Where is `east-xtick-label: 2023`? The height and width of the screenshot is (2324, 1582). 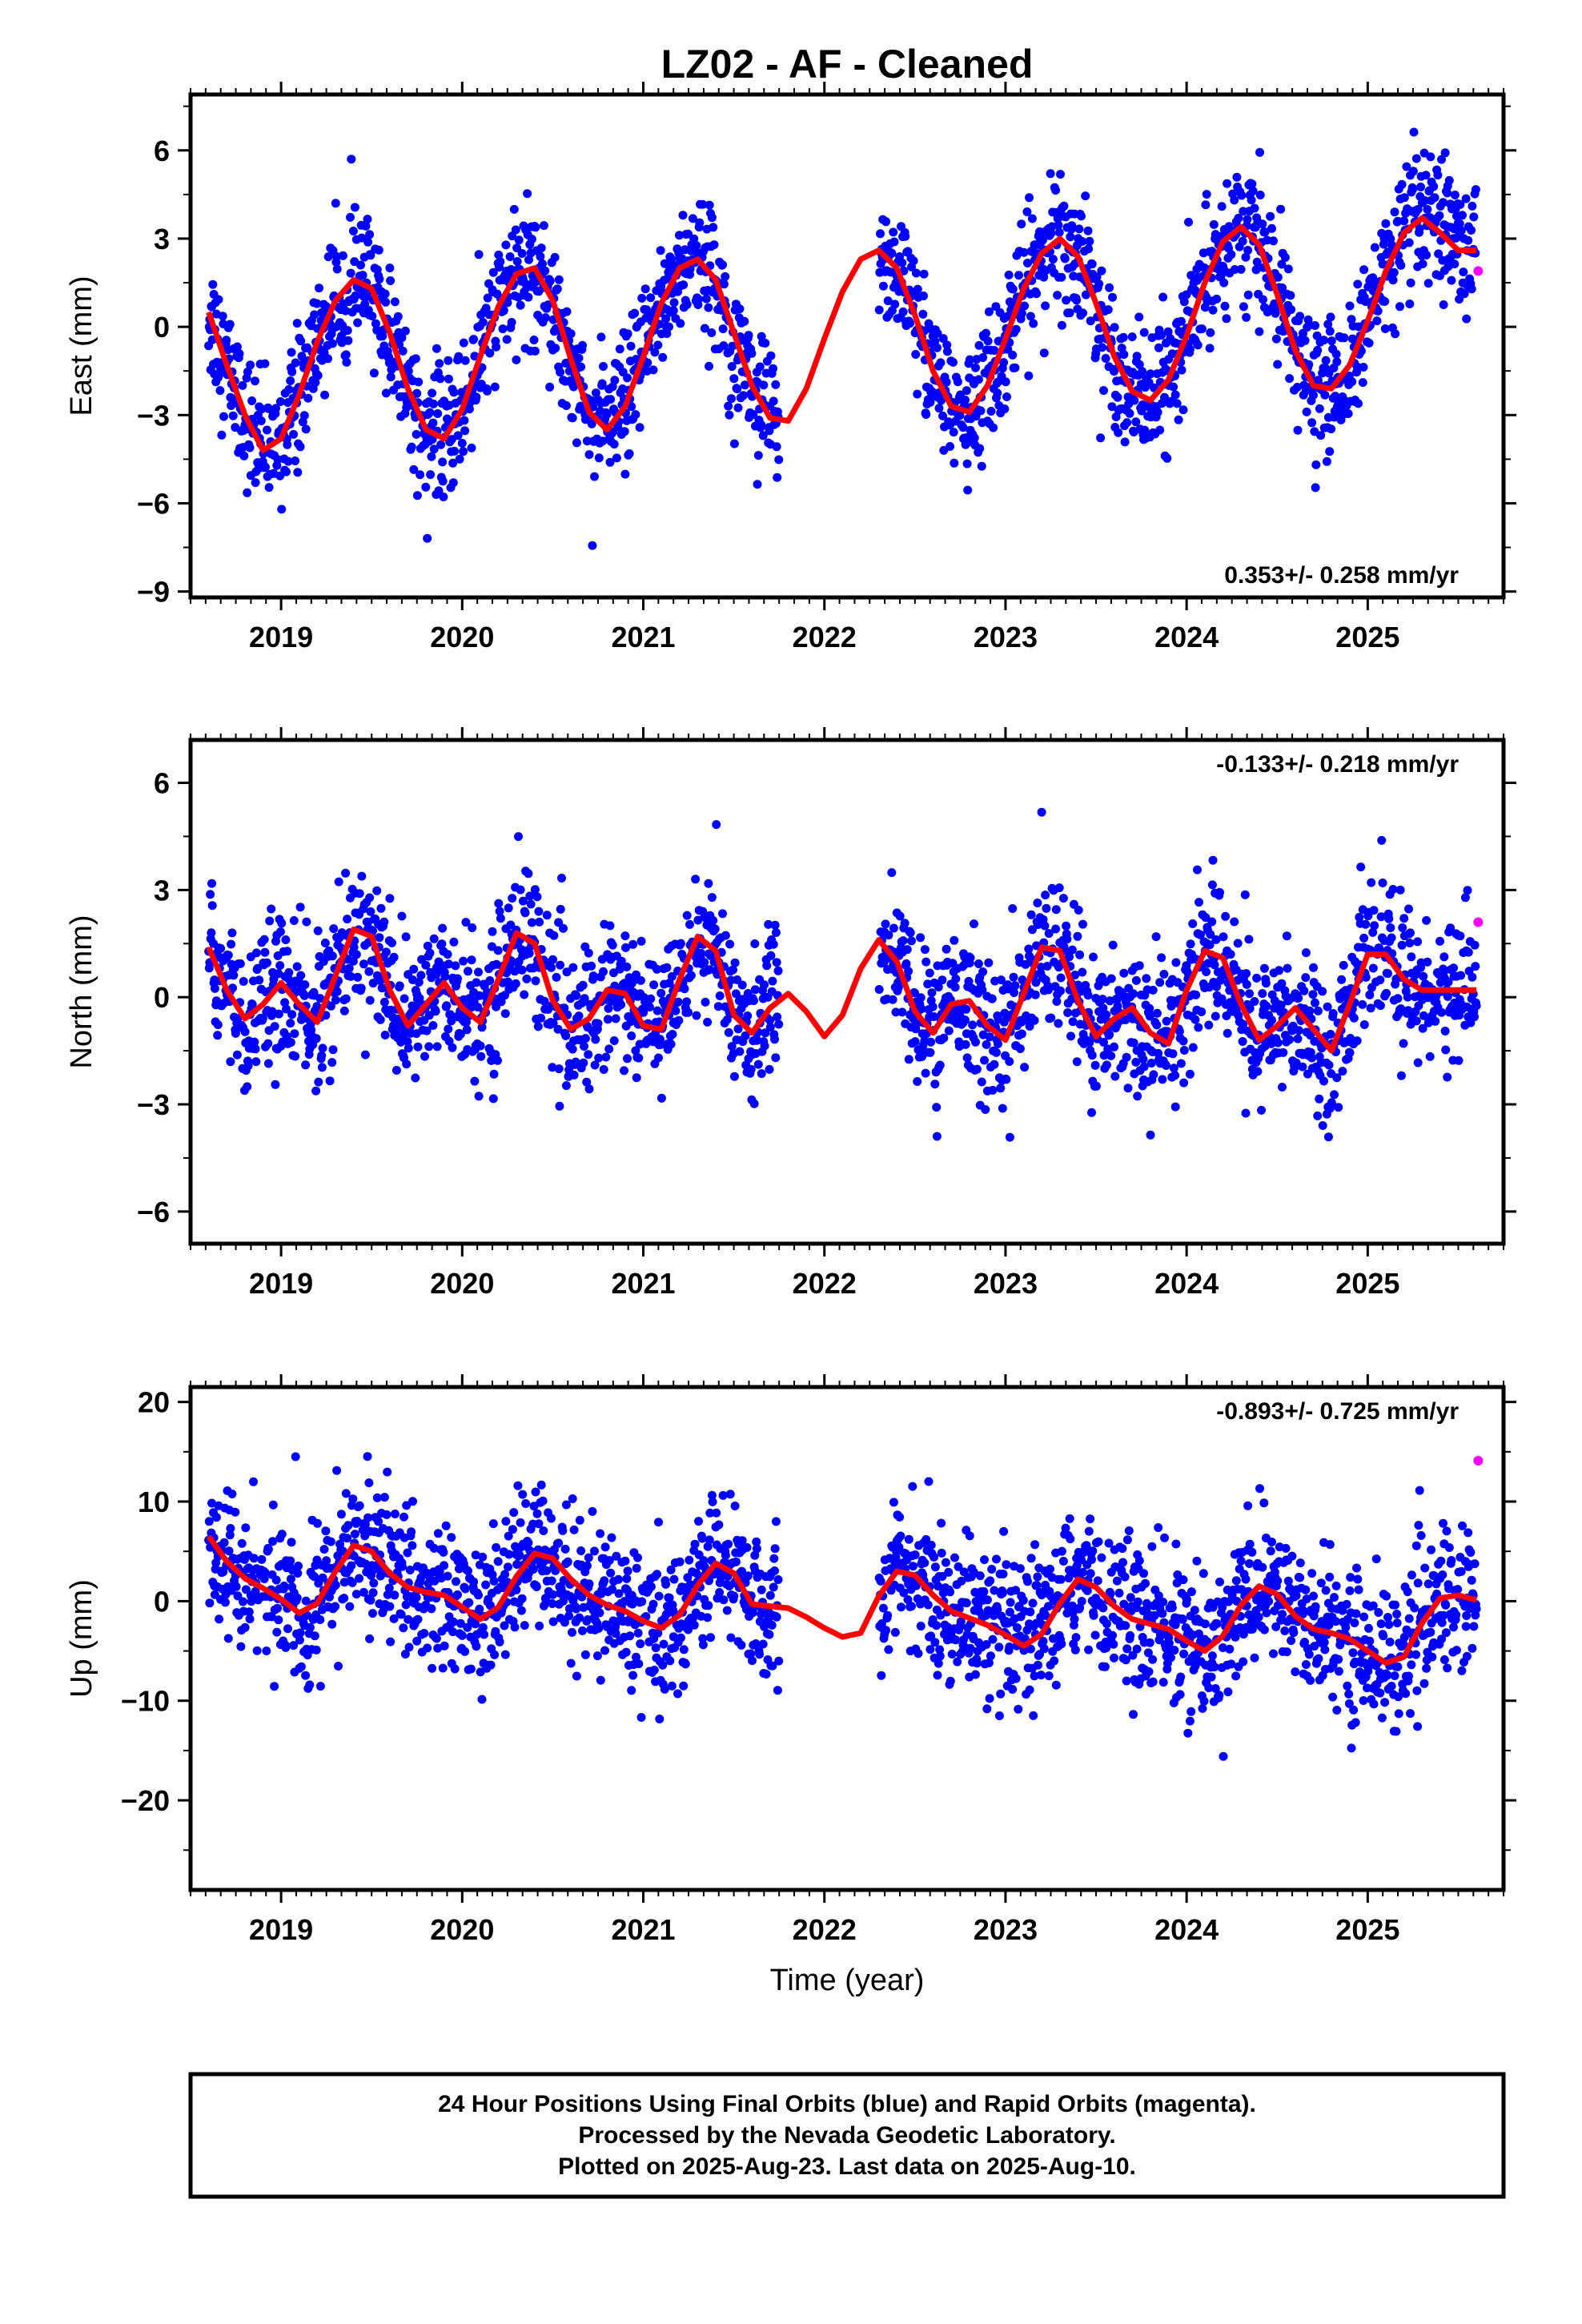
east-xtick-label: 2023 is located at coordinates (1006, 637).